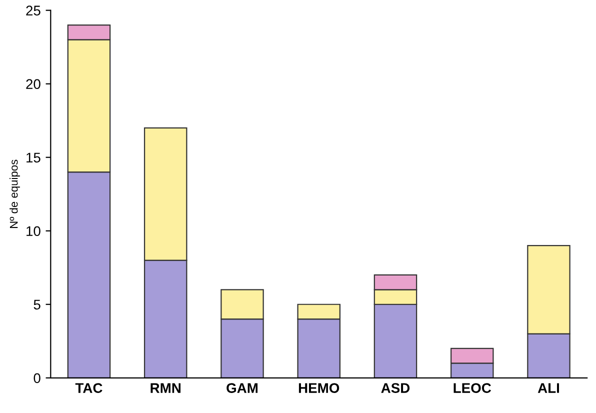 Image resolution: width=596 pixels, height=413 pixels. Describe the element at coordinates (33, 84) in the screenshot. I see `y-tick-label: 20` at that location.